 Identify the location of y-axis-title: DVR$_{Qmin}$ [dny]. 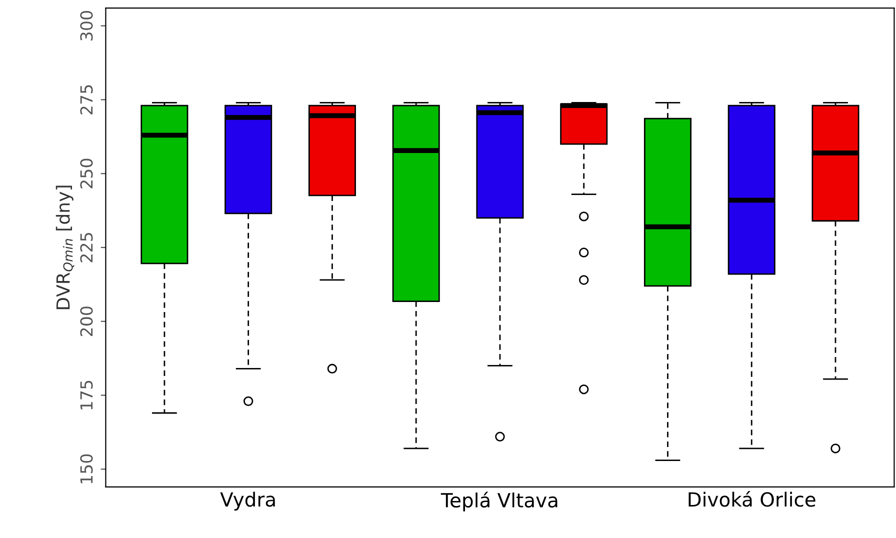
(65, 248).